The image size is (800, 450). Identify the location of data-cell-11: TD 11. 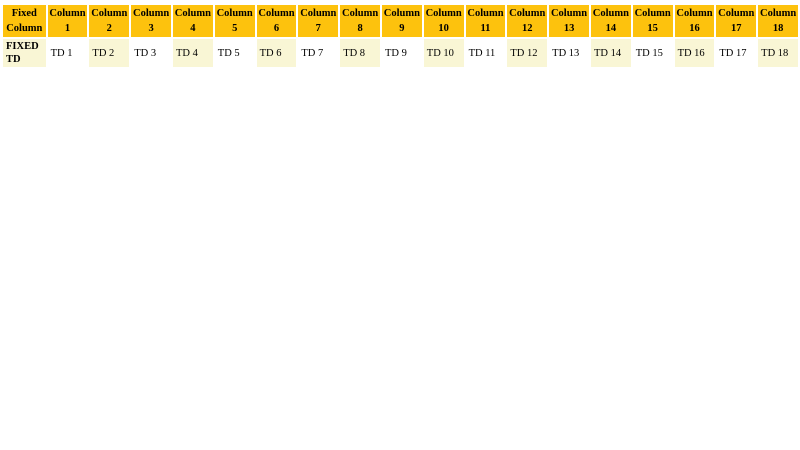
(485, 53).